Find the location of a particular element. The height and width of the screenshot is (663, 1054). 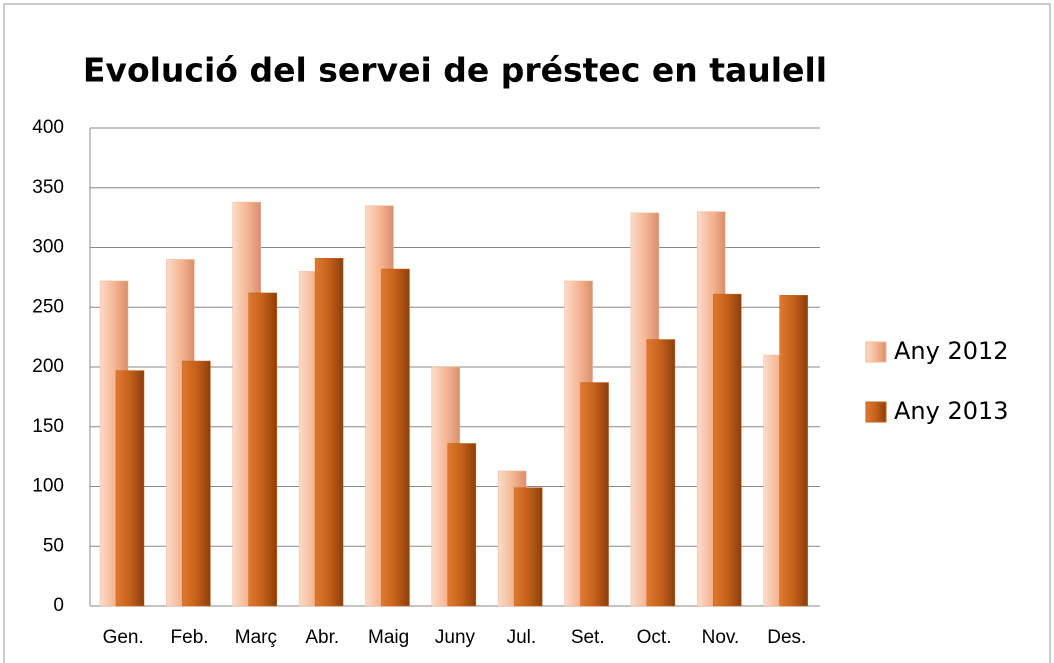

x-tick-label: Maig is located at coordinates (388, 637).